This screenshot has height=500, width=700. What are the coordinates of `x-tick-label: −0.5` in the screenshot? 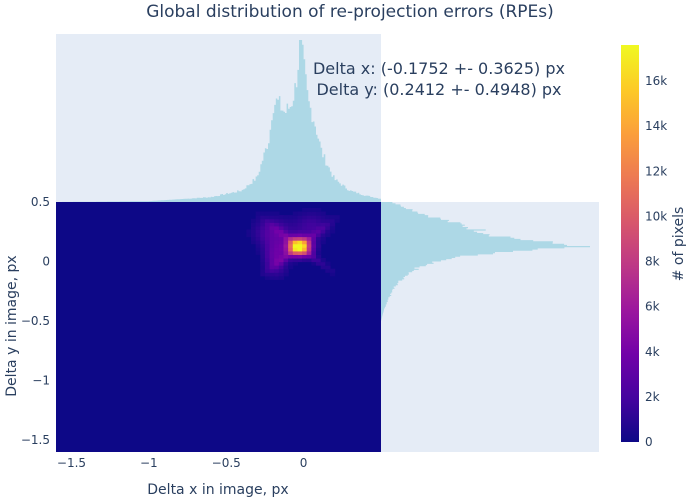 It's located at (226, 463).